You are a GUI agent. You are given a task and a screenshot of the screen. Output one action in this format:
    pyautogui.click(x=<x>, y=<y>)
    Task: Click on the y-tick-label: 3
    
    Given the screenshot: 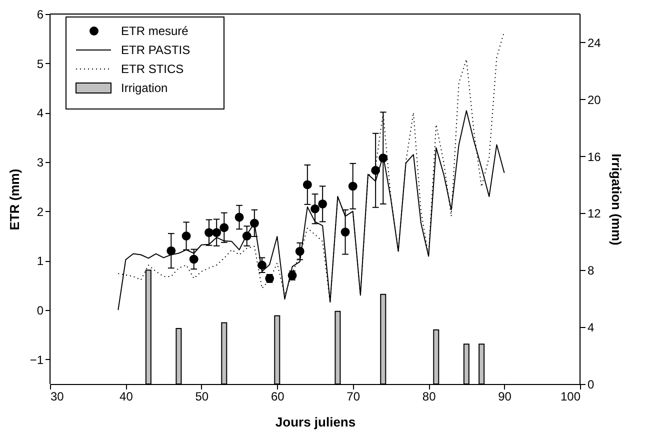 What is the action you would take?
    pyautogui.click(x=40, y=163)
    